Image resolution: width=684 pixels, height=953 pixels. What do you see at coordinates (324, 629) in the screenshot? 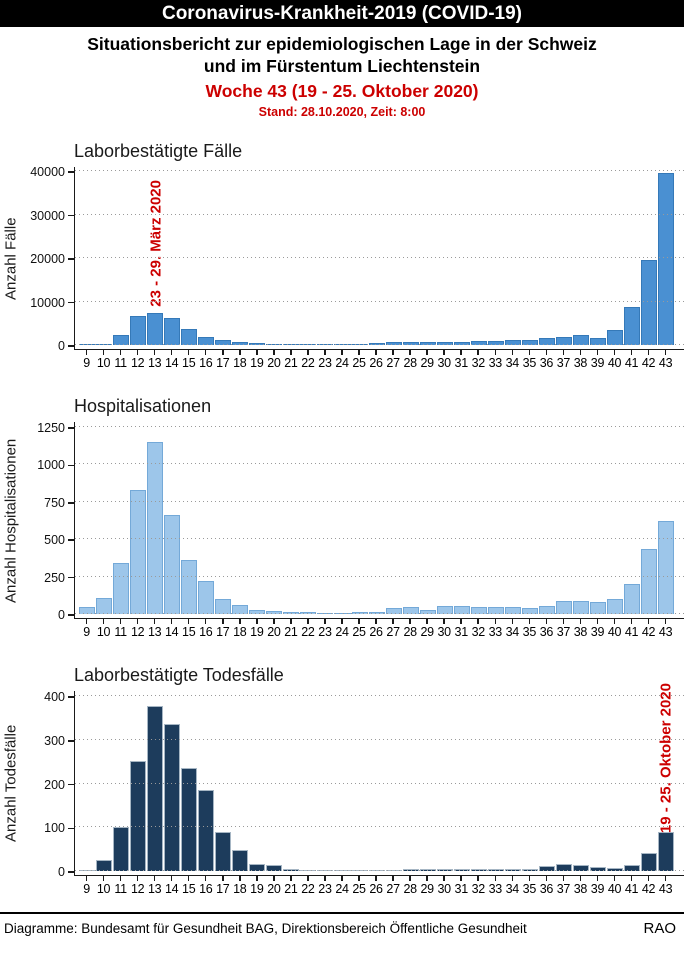
I see `x-tick-week-23: 23` at bounding box center [324, 629].